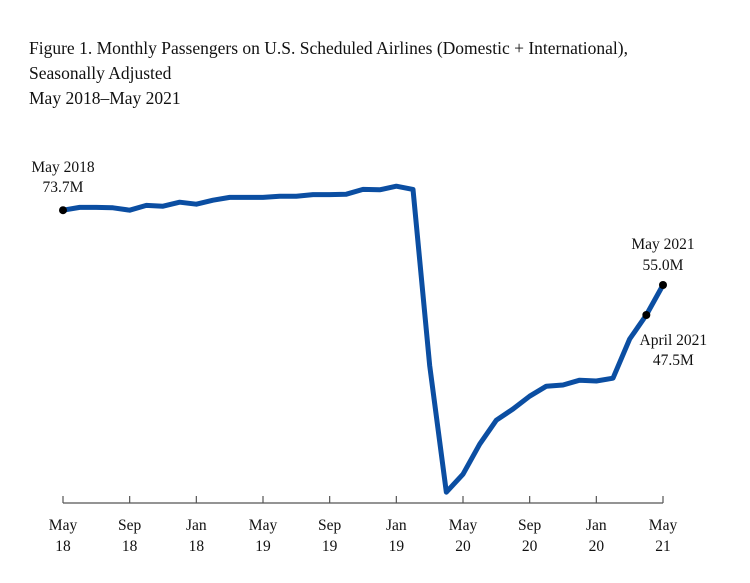 This screenshot has width=750, height=583. Describe the element at coordinates (662, 244) in the screenshot. I see `annotation-label: May 2021` at that location.